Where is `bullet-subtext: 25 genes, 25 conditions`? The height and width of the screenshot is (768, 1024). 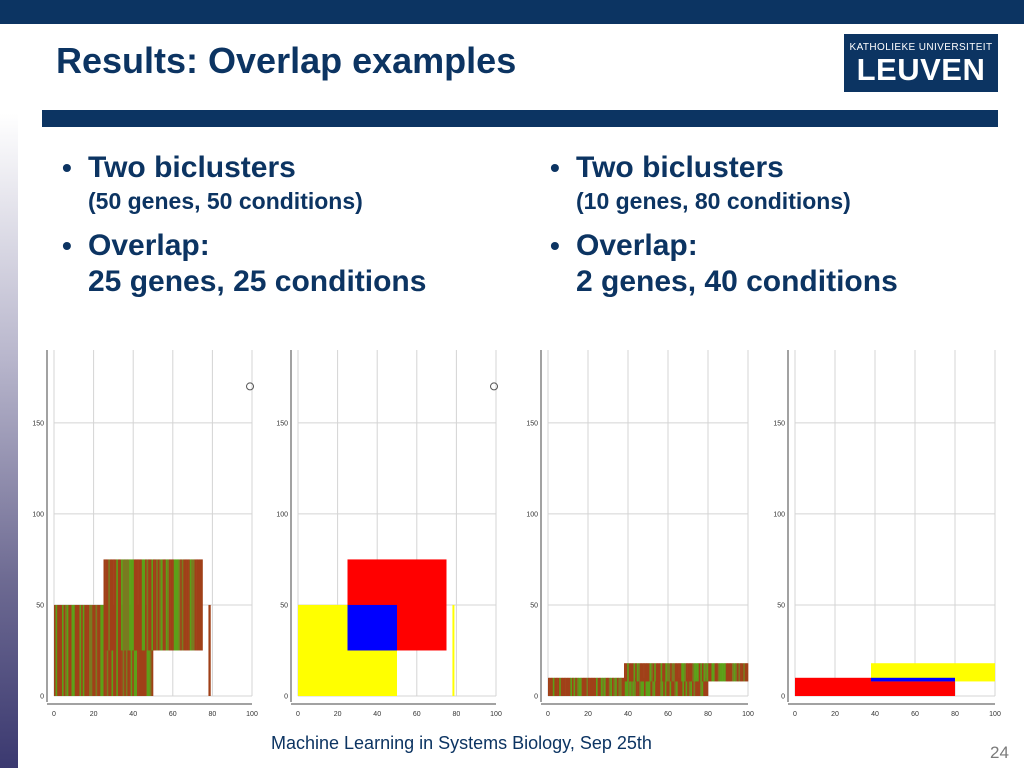 bullet-subtext: 25 genes, 25 conditions is located at coordinates (257, 281).